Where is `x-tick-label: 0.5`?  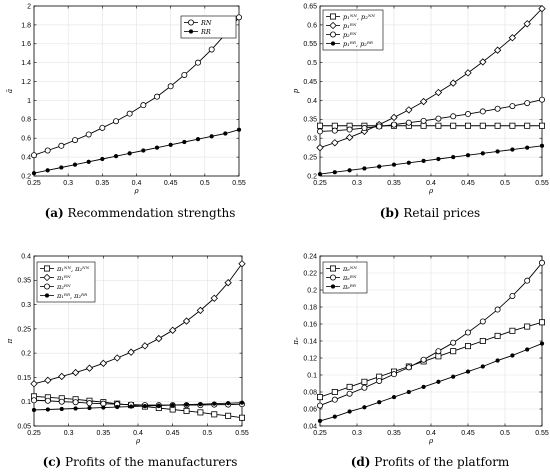
x-tick-label: 0.5 is located at coordinates (505, 183).